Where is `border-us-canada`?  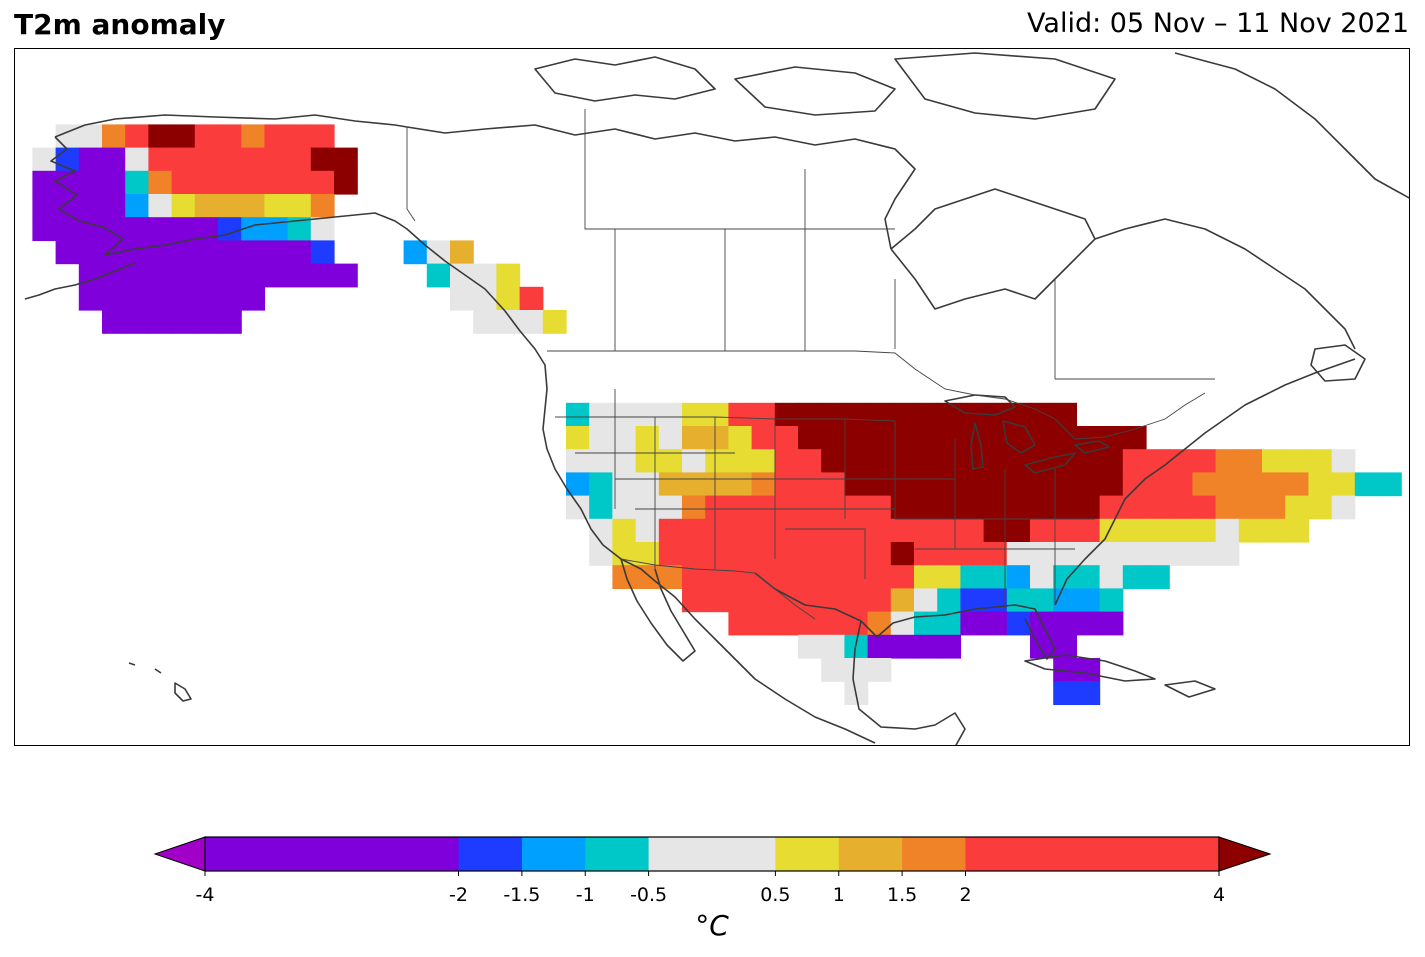 border-us-canada is located at coordinates (876, 395).